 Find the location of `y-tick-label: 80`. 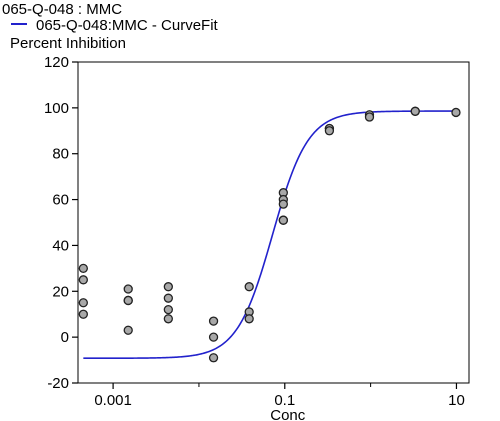

y-tick-label: 80 is located at coordinates (60, 154).